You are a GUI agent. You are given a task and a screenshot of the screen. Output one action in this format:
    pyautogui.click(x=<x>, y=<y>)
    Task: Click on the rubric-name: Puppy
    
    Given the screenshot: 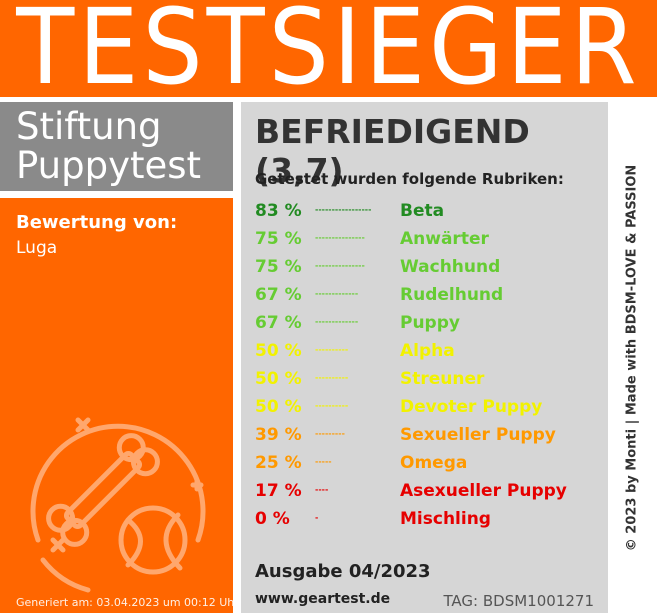 What is the action you would take?
    pyautogui.click(x=430, y=323)
    